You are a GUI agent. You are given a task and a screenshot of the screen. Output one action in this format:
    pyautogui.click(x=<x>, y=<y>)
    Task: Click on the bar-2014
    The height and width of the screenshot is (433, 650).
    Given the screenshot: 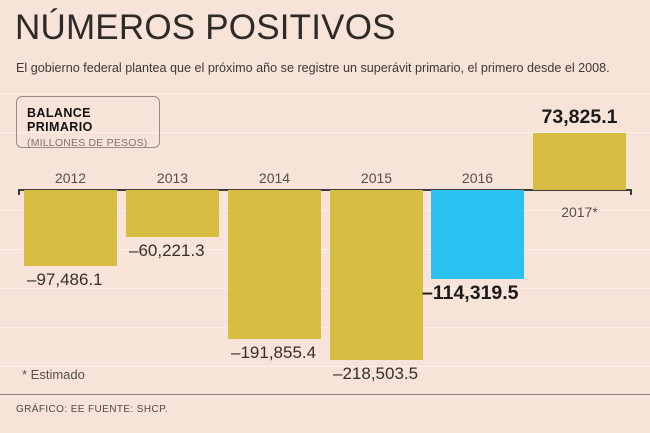 What is the action you would take?
    pyautogui.click(x=274, y=265)
    